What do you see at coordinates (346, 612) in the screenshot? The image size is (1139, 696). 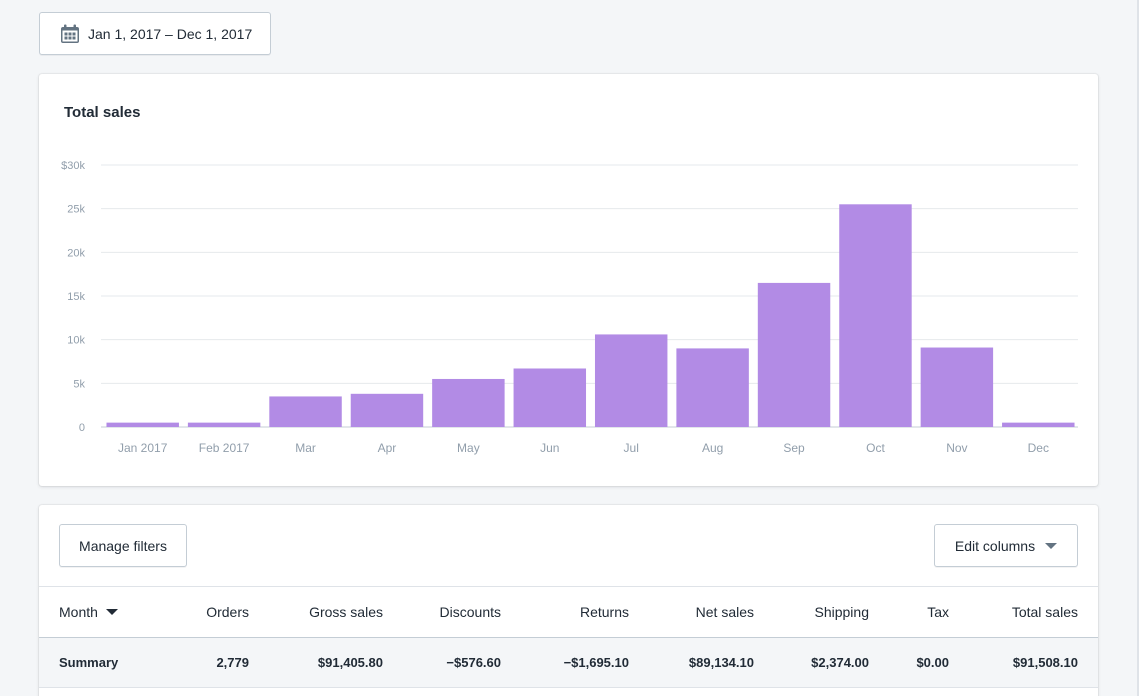 I see `header-gross-sales: Gross sales` at bounding box center [346, 612].